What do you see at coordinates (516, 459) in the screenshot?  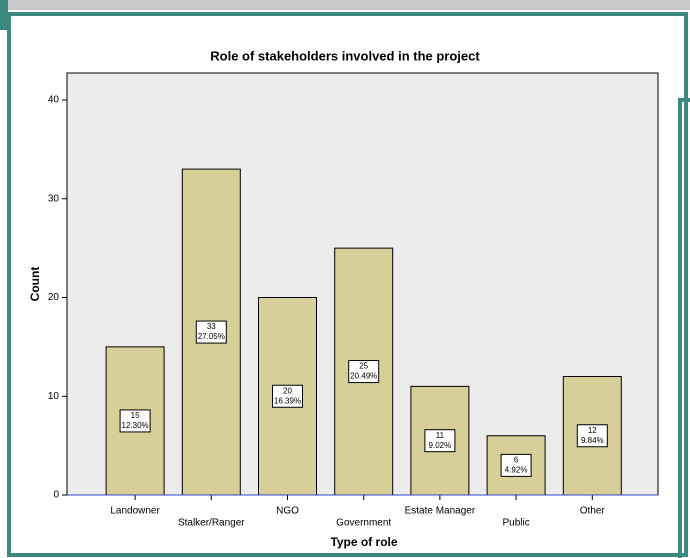 I see `data-label: 6` at bounding box center [516, 459].